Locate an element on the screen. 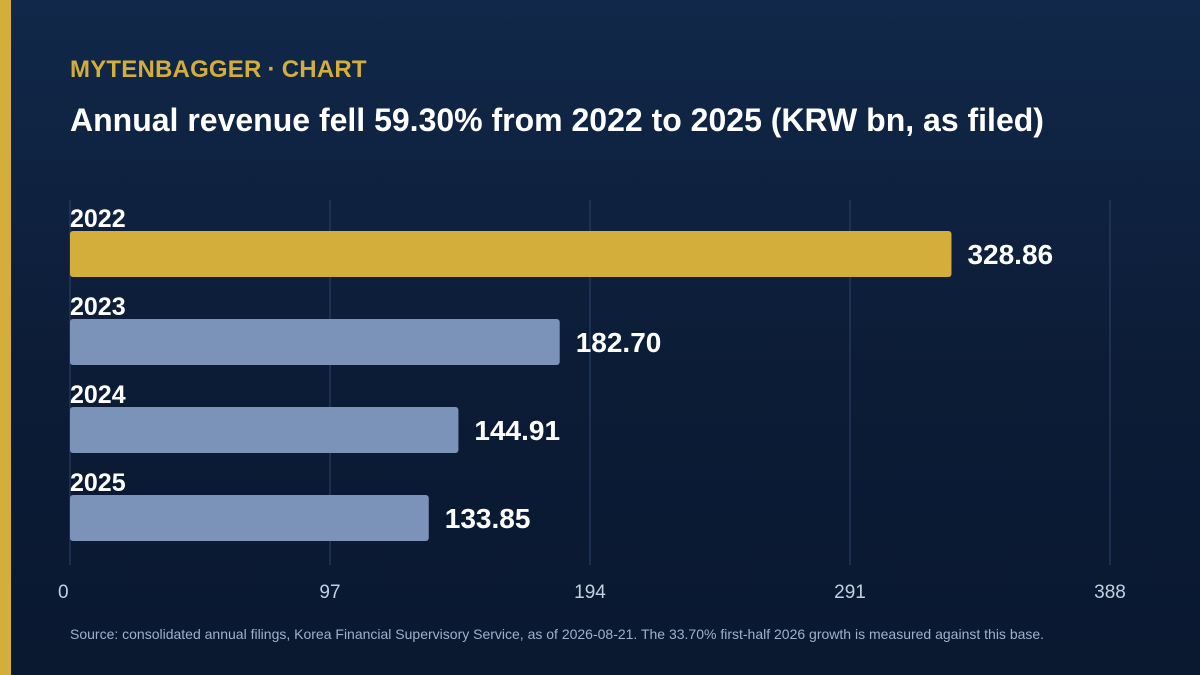 This screenshot has width=1200, height=675. value-label: 144.91 is located at coordinates (517, 430).